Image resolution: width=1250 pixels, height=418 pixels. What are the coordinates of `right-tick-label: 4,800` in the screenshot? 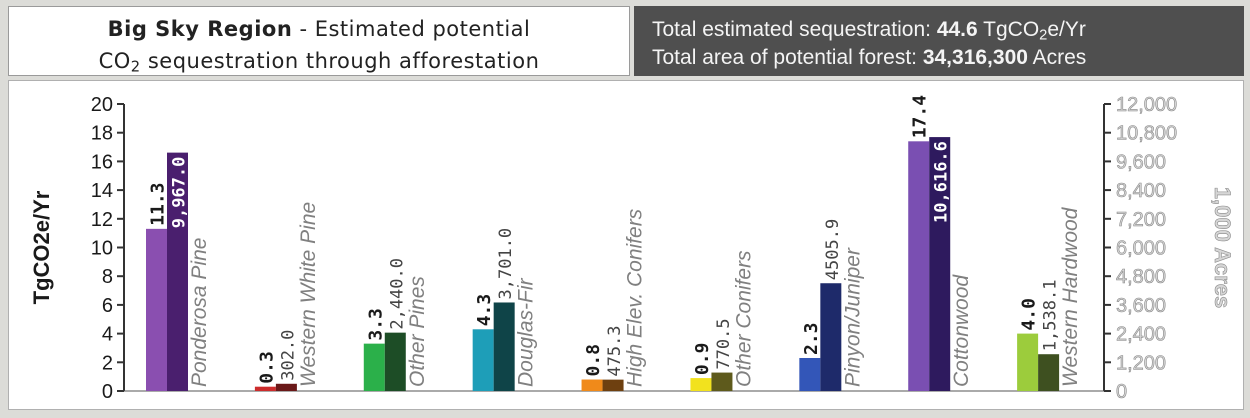 It's located at (1141, 277).